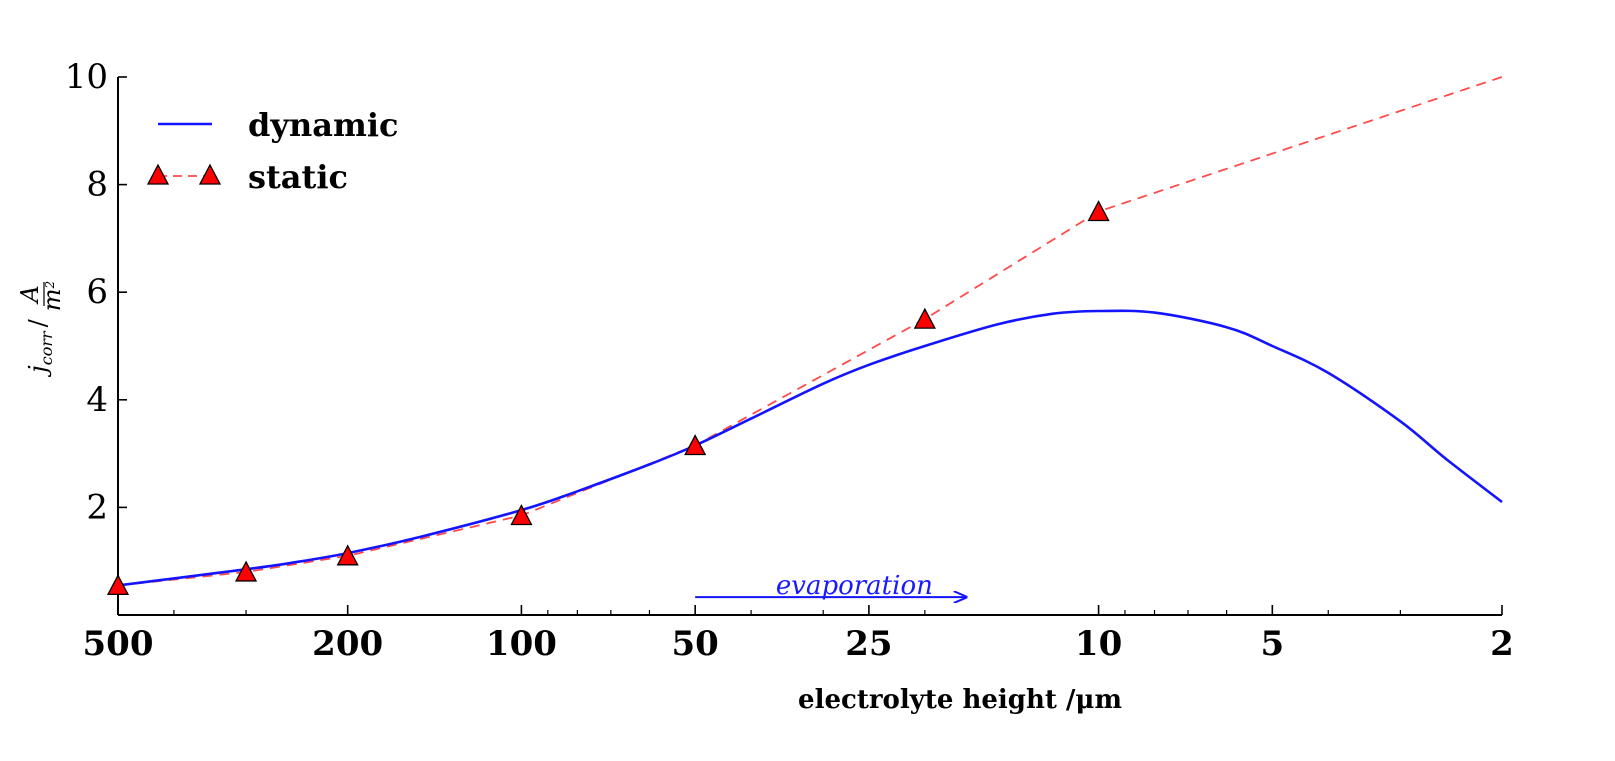 This screenshot has height=761, width=1615. Describe the element at coordinates (272, 151) in the screenshot. I see `legend: dynamic static` at that location.